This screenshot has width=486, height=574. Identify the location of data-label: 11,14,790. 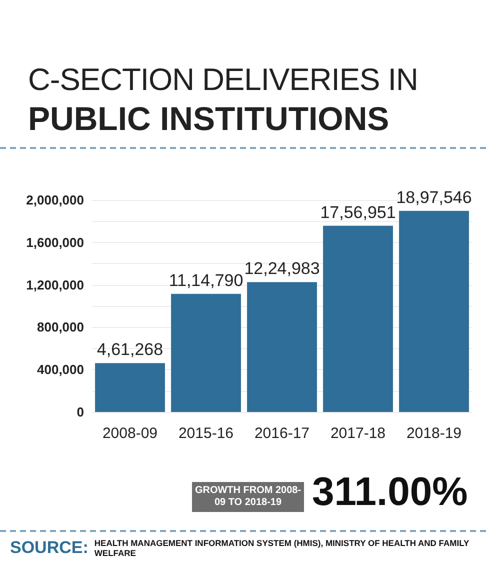
(206, 280).